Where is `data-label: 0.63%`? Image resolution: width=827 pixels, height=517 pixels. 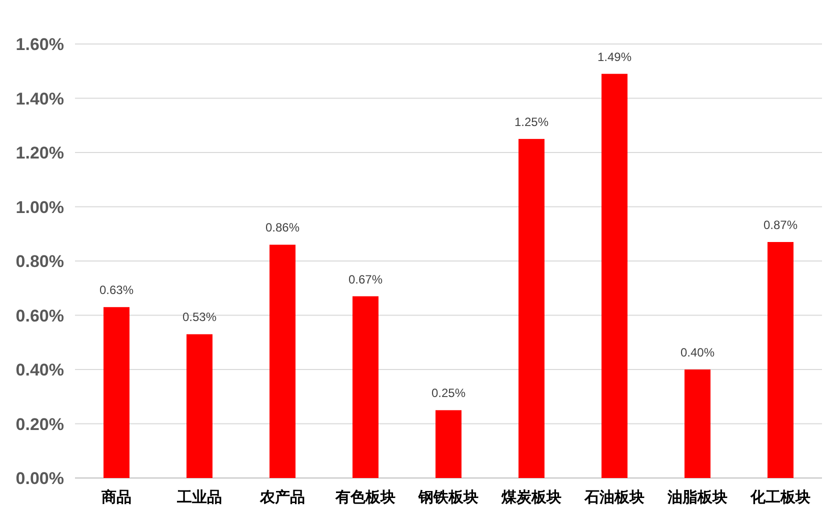 data-label: 0.63% is located at coordinates (116, 290).